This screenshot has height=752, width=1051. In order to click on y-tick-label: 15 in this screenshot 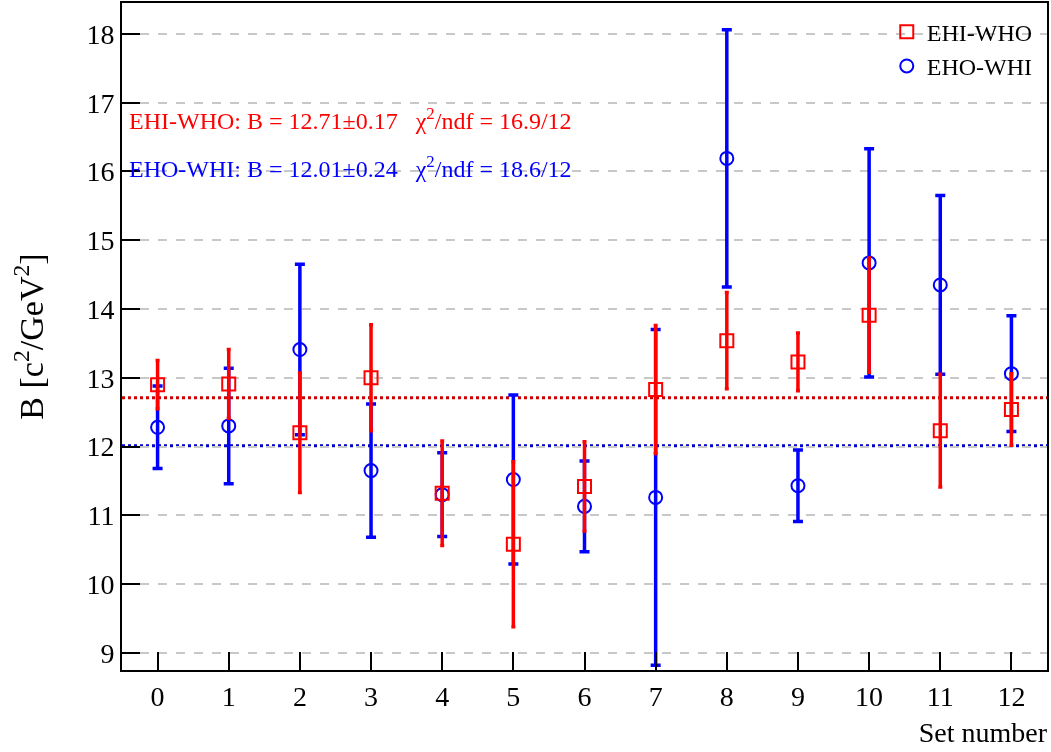, I will do `click(100, 241)`.